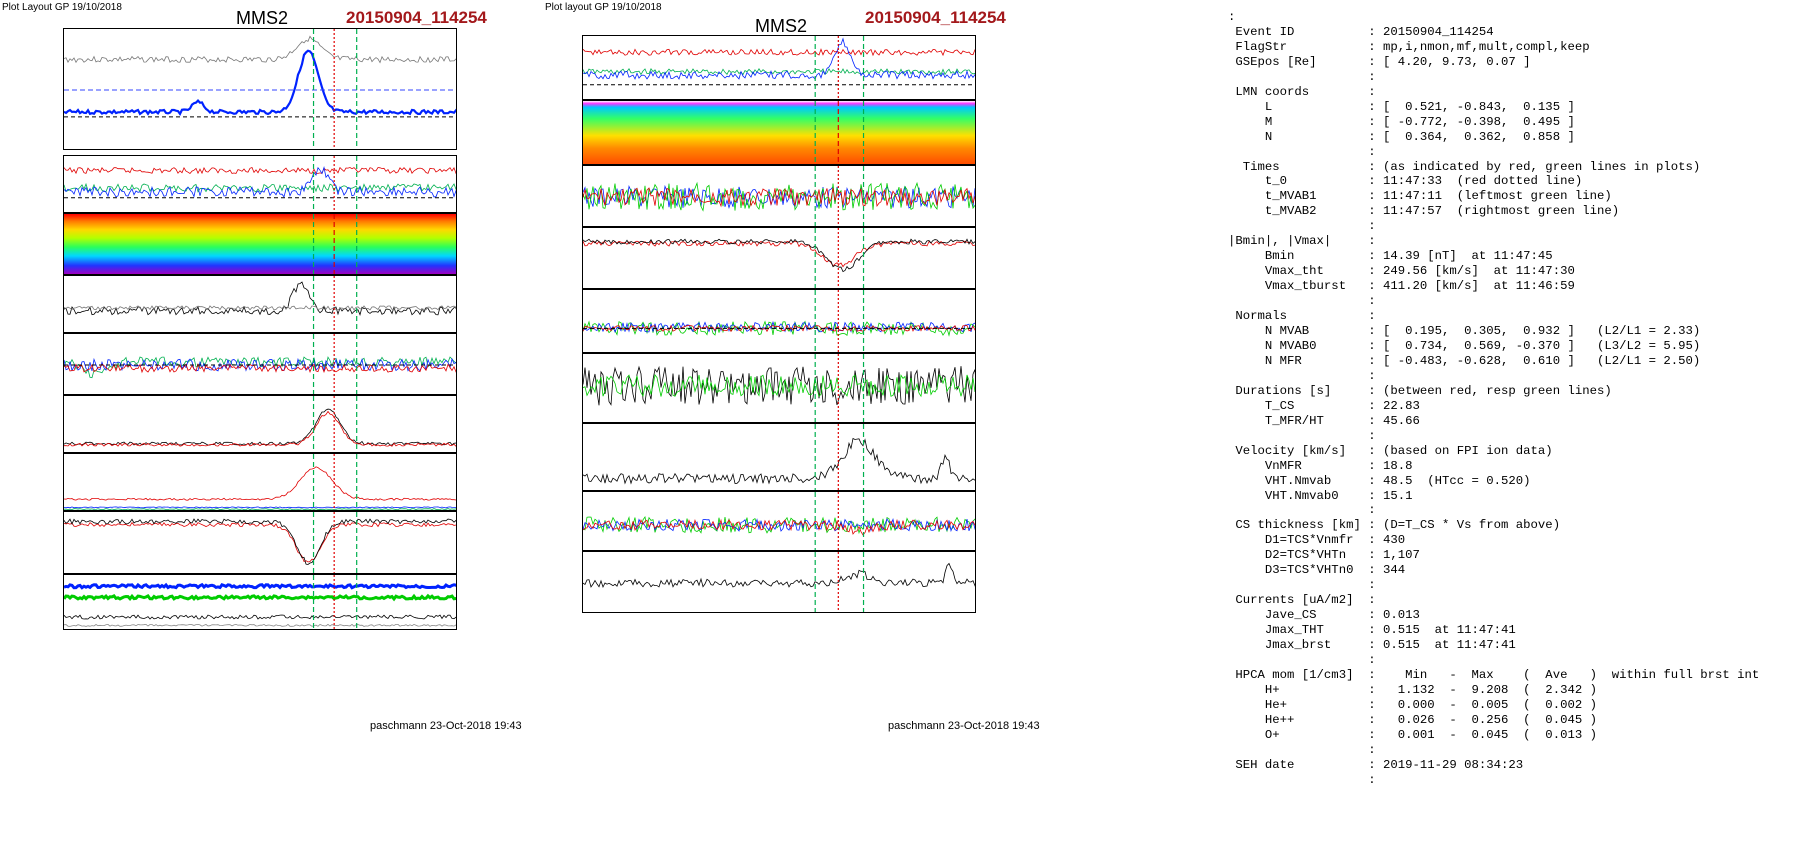 This screenshot has width=1804, height=841. Describe the element at coordinates (1320, 495) in the screenshot. I see `info-line: VHT.Nmvab0 : 15.1` at that location.